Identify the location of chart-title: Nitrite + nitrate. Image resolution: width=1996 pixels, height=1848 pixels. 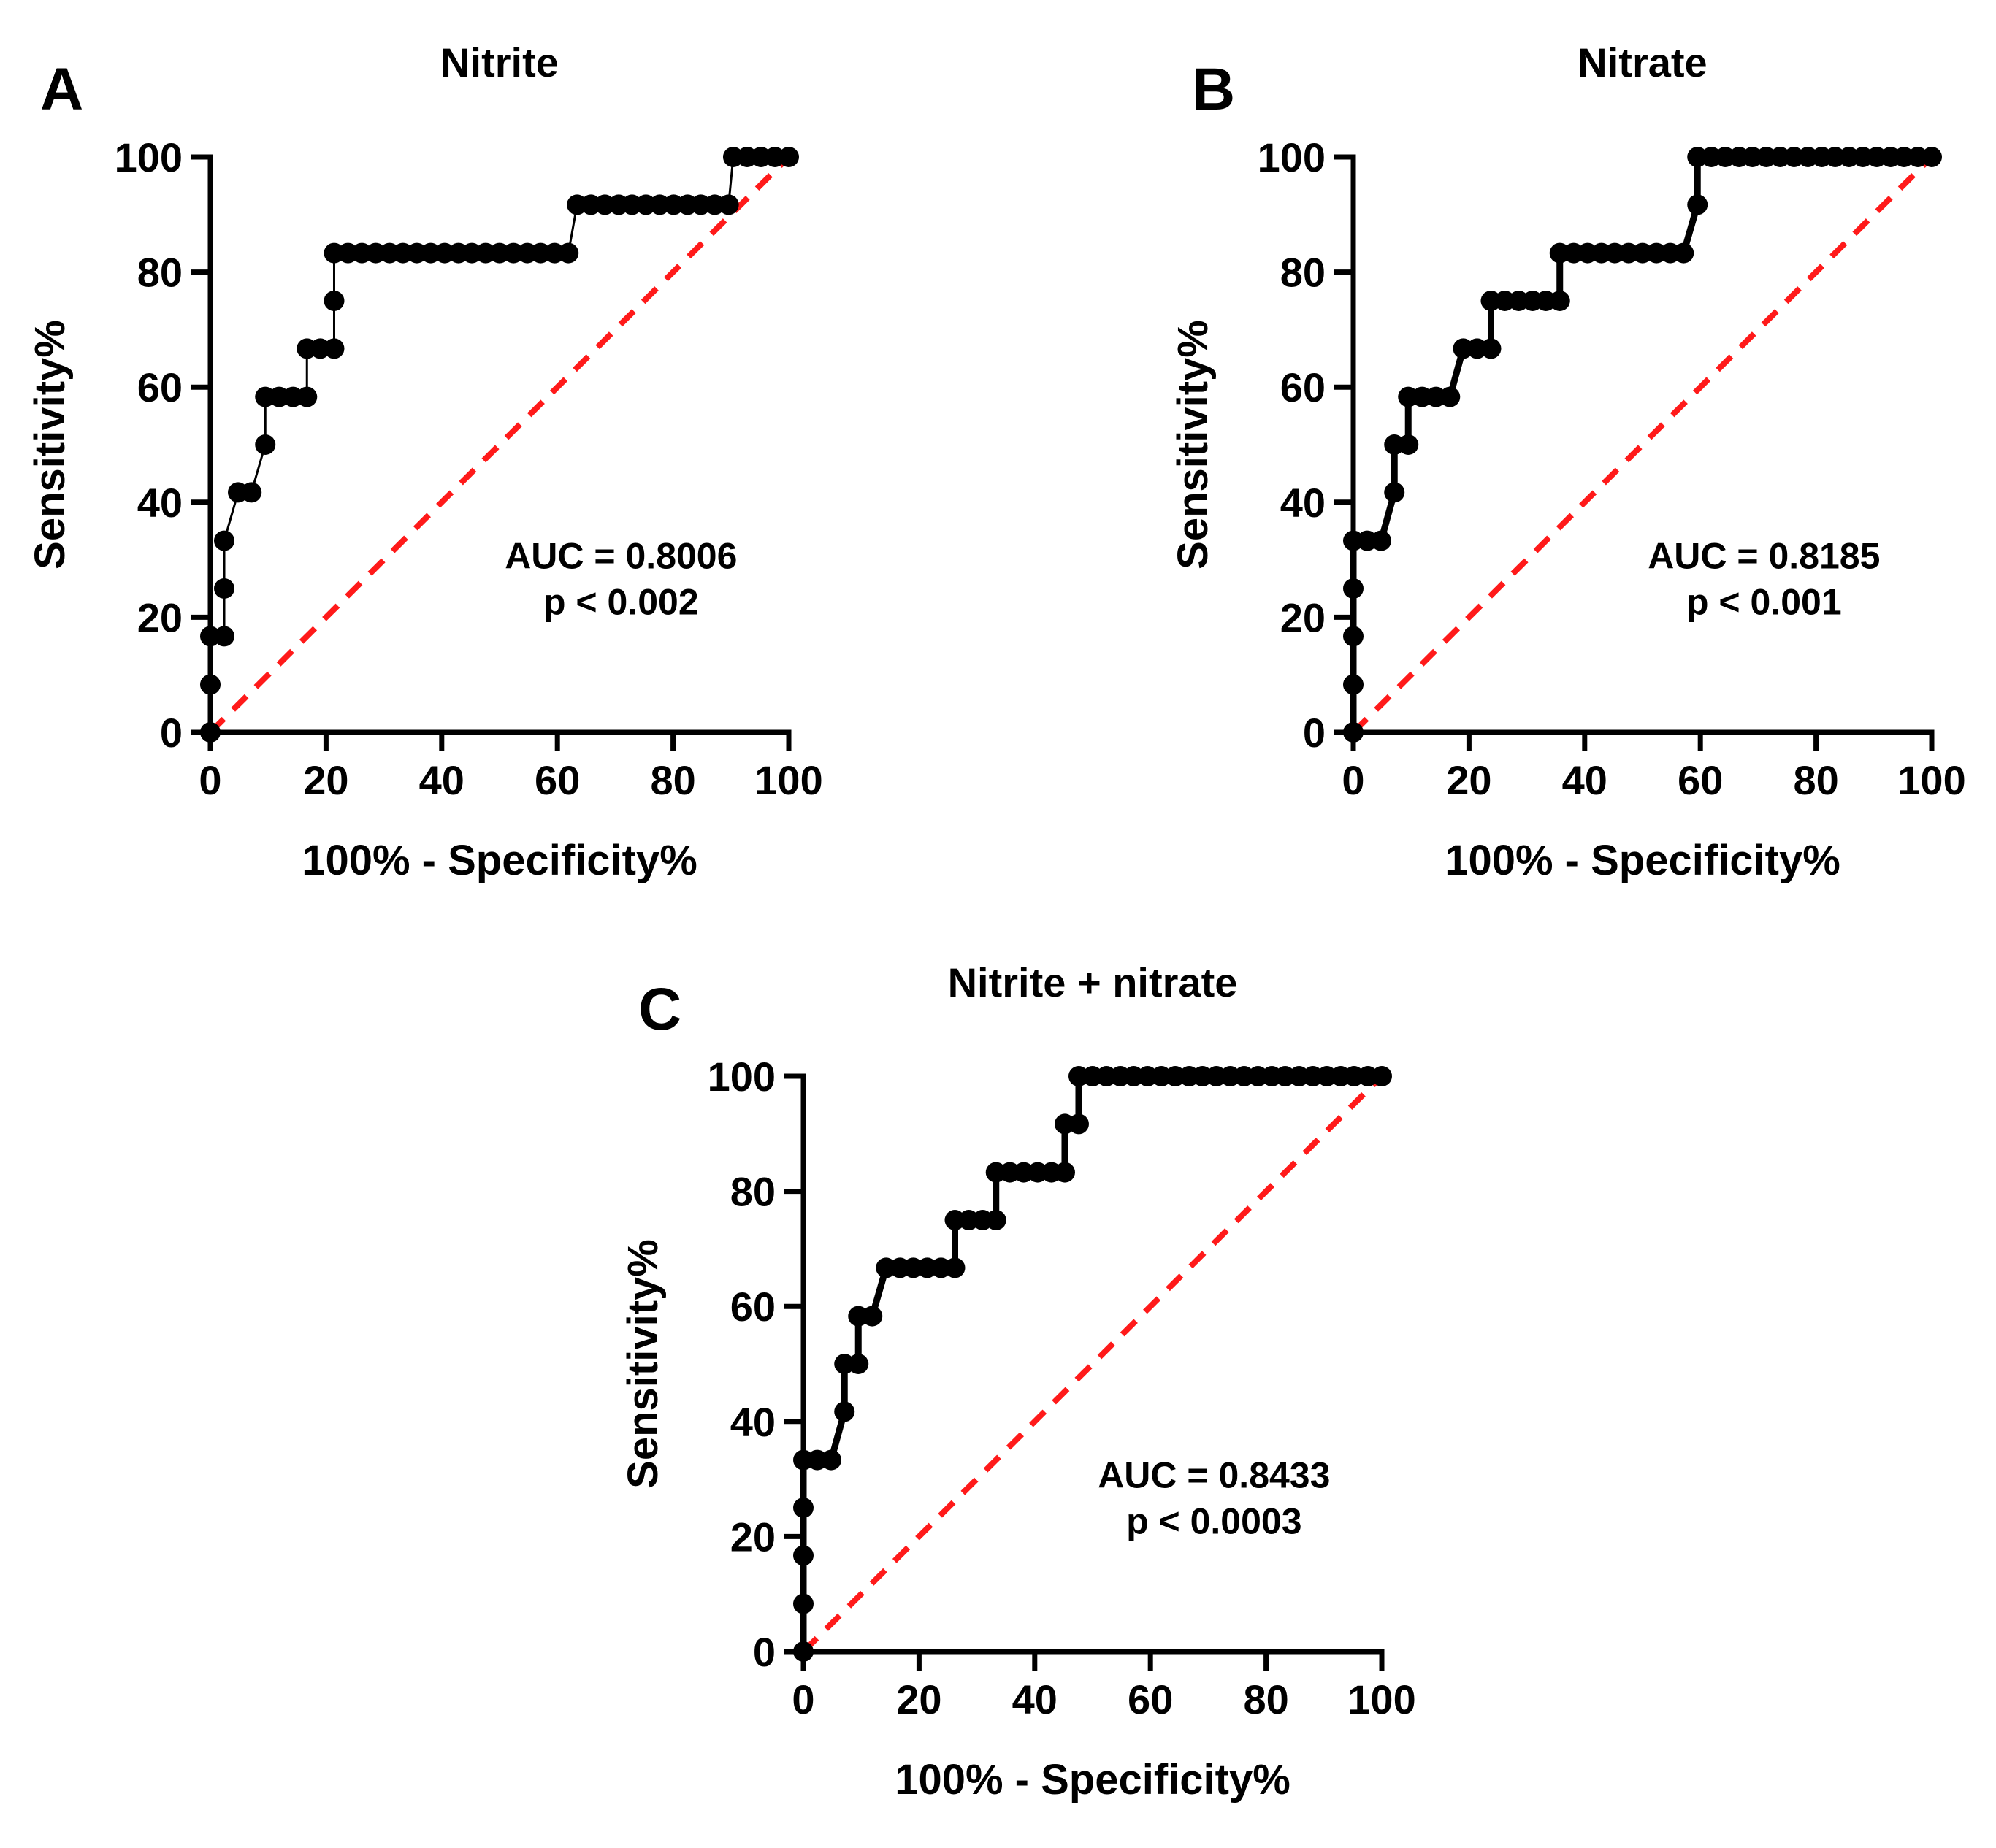
(1093, 982).